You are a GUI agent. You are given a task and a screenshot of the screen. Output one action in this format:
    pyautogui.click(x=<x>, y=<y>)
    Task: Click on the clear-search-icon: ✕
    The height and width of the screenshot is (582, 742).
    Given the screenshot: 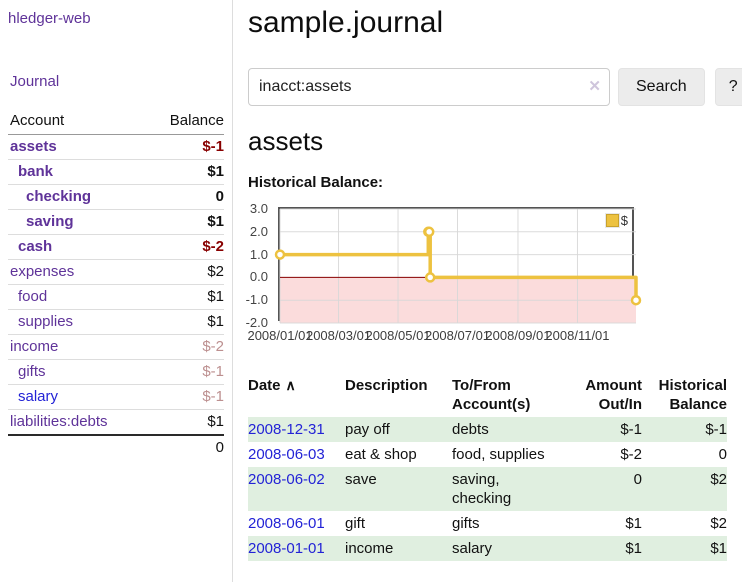 What is the action you would take?
    pyautogui.click(x=594, y=86)
    